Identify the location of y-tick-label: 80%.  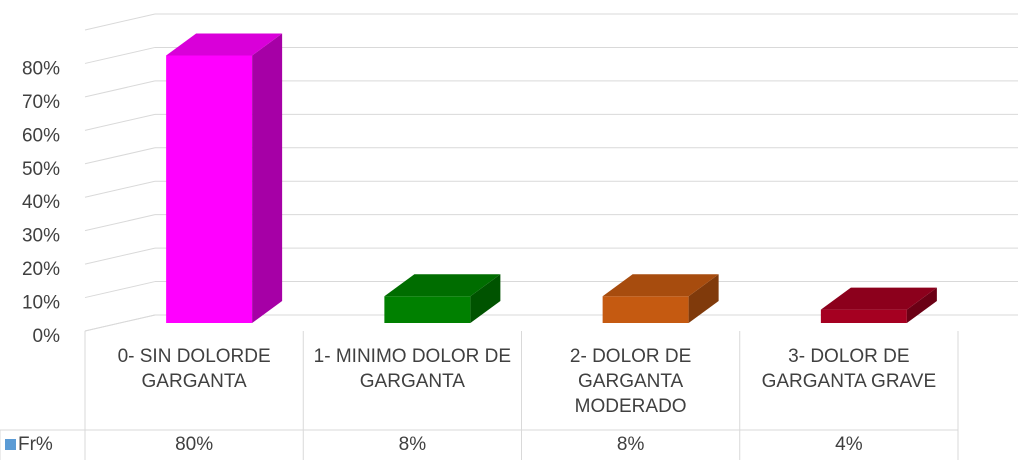
(41, 68).